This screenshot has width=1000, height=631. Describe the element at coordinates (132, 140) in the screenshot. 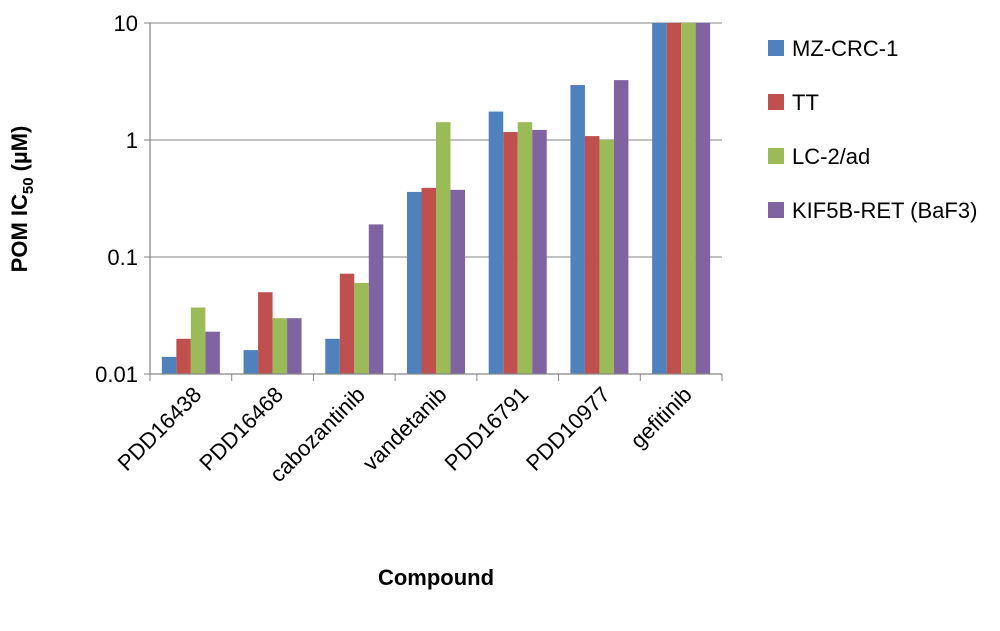

I see `y-tick-label: 1` at that location.